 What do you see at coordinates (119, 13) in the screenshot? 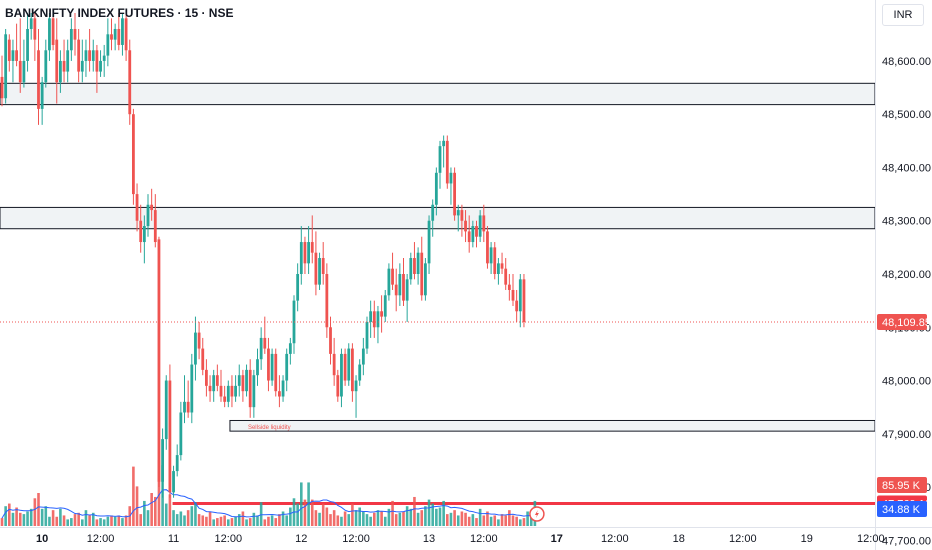
I see `symbol-title: BANKNIFTY INDEX FUTURES · 15 · NSE` at bounding box center [119, 13].